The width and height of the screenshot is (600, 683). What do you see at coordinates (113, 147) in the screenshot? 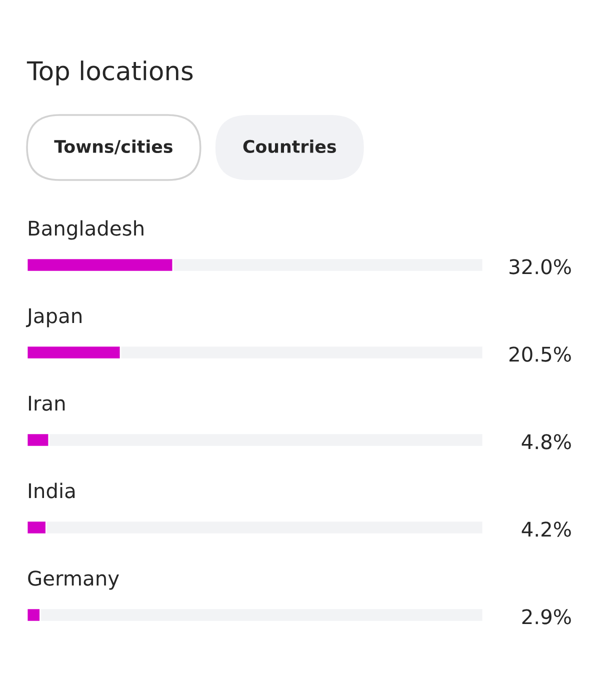
I see `text: Towns/cities` at bounding box center [113, 147].